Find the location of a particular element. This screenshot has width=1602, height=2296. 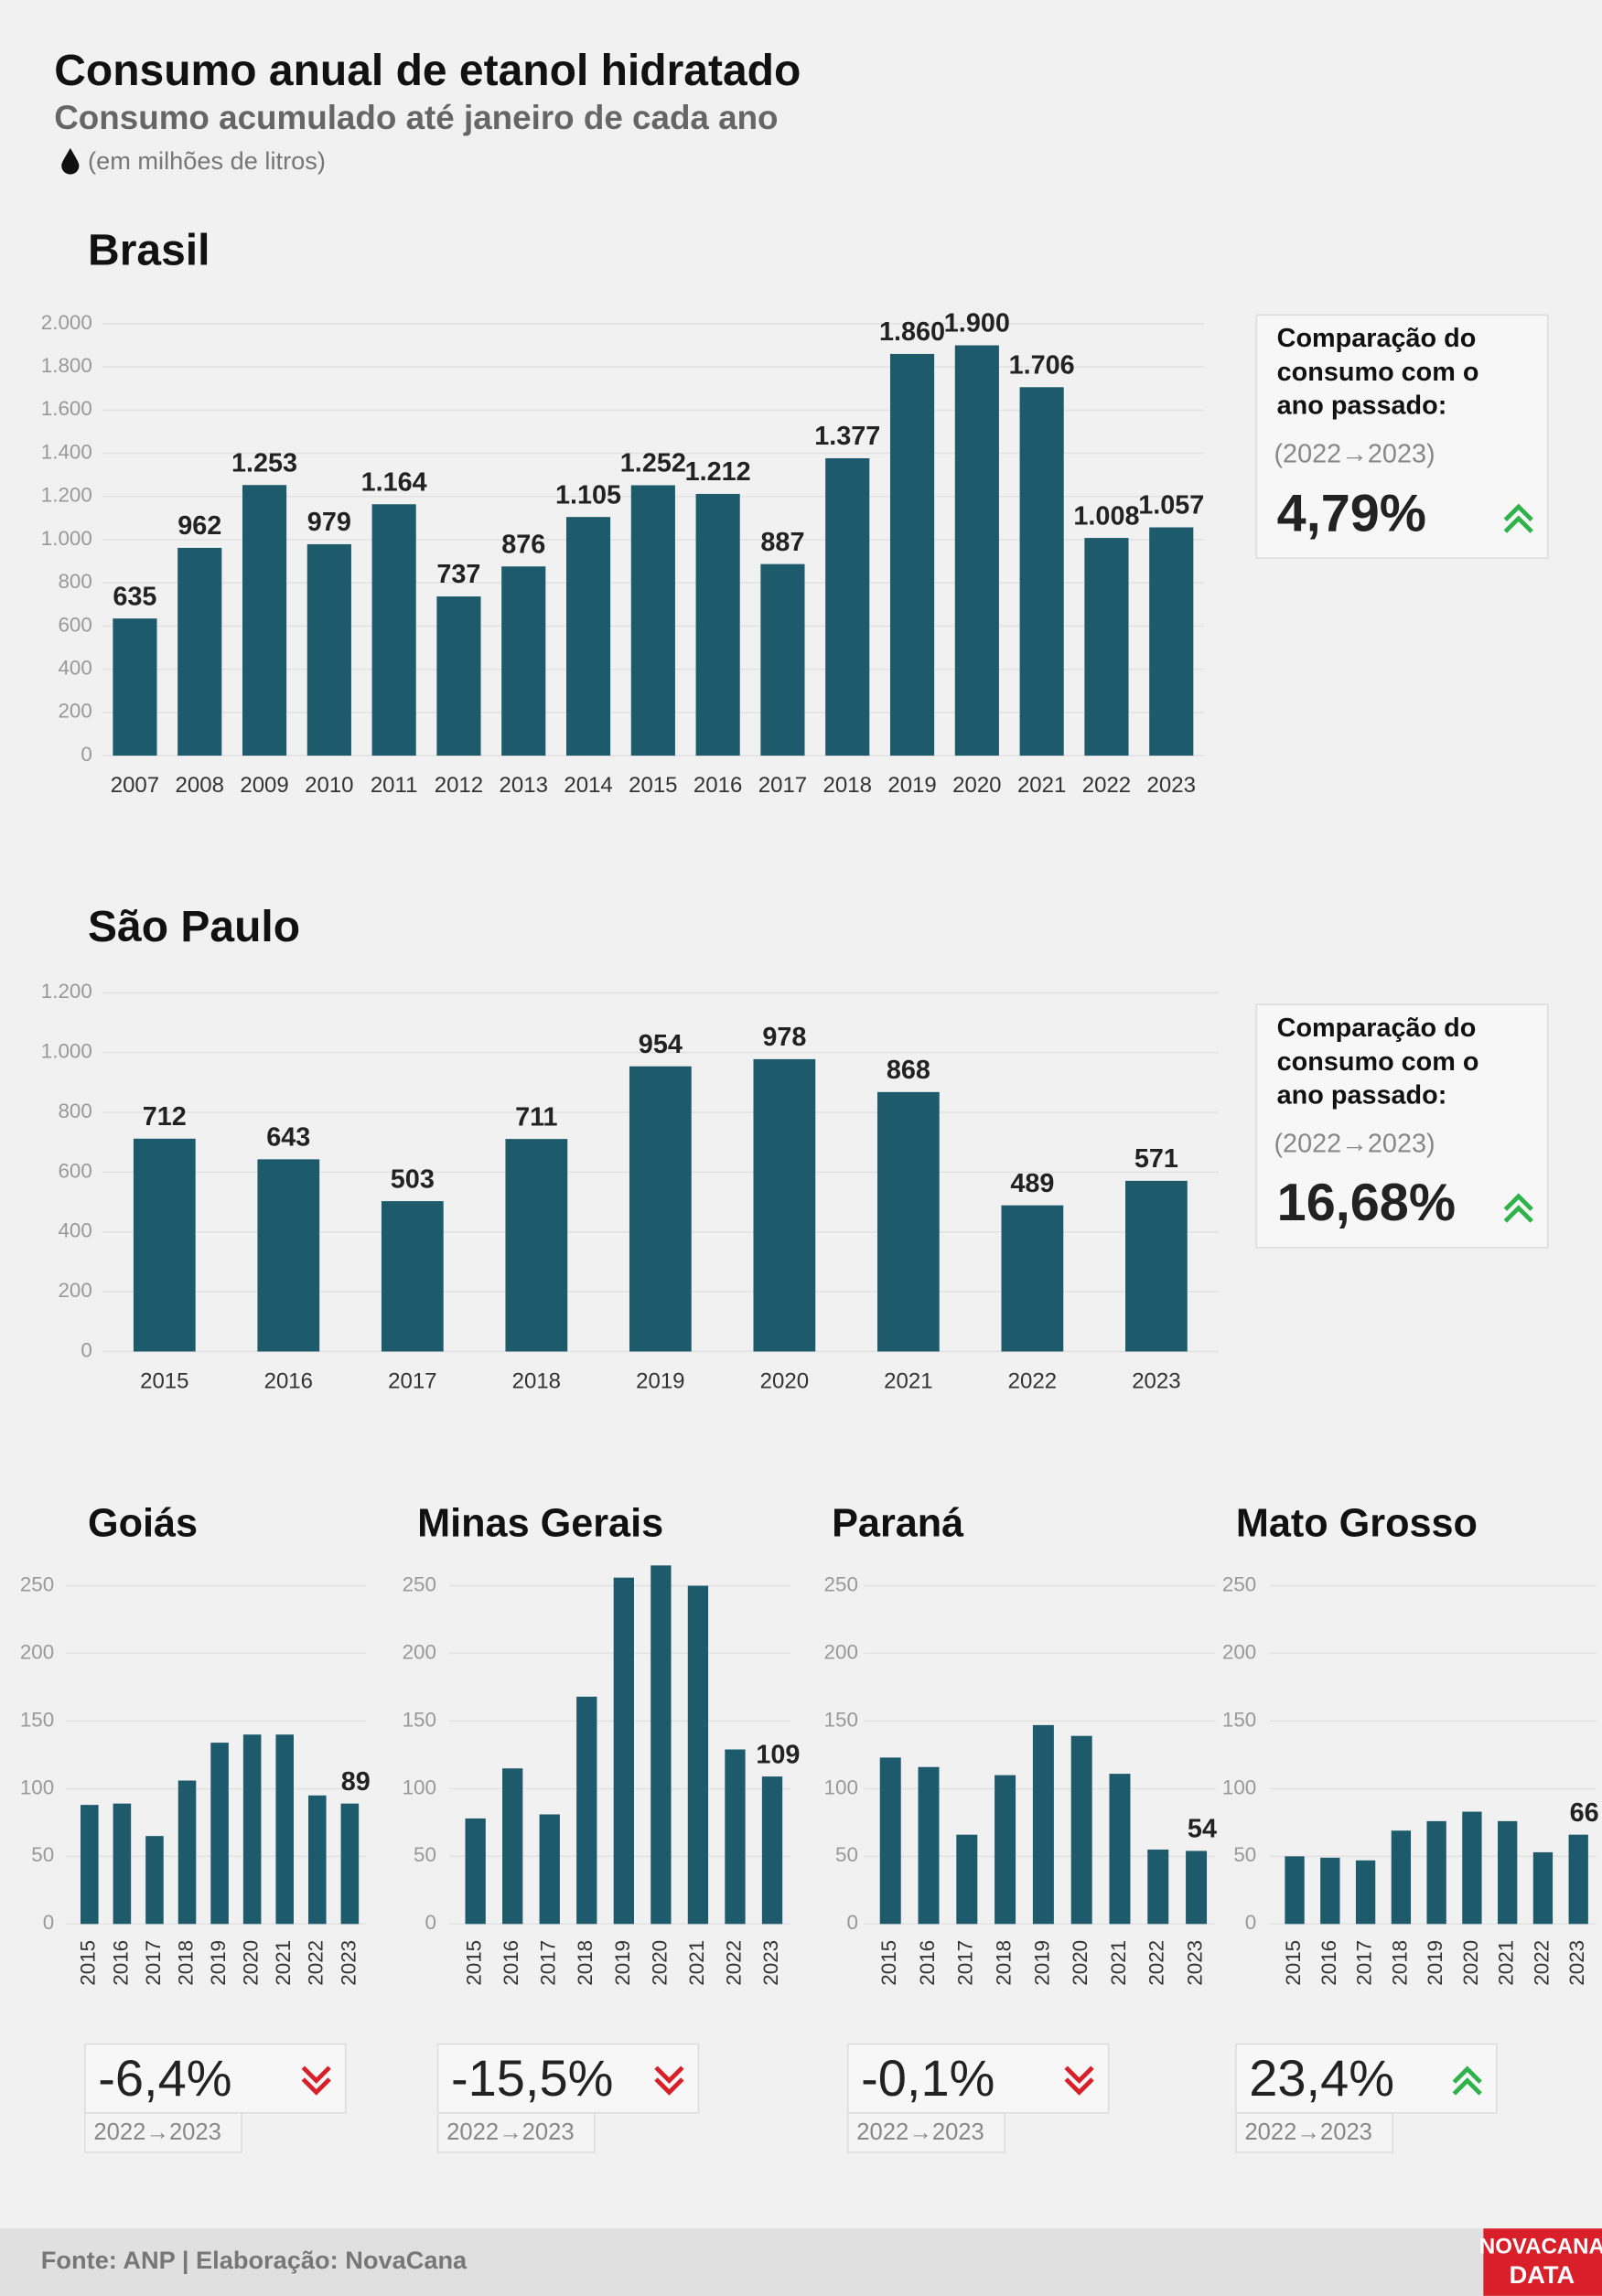

period-box is located at coordinates (516, 2132).